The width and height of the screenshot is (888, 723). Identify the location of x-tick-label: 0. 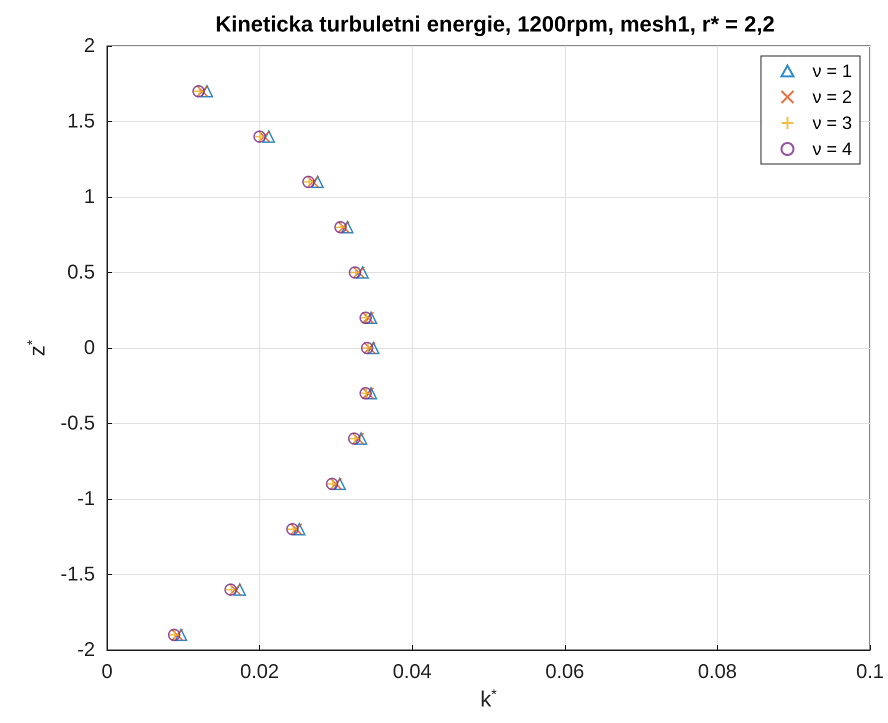
(107, 672).